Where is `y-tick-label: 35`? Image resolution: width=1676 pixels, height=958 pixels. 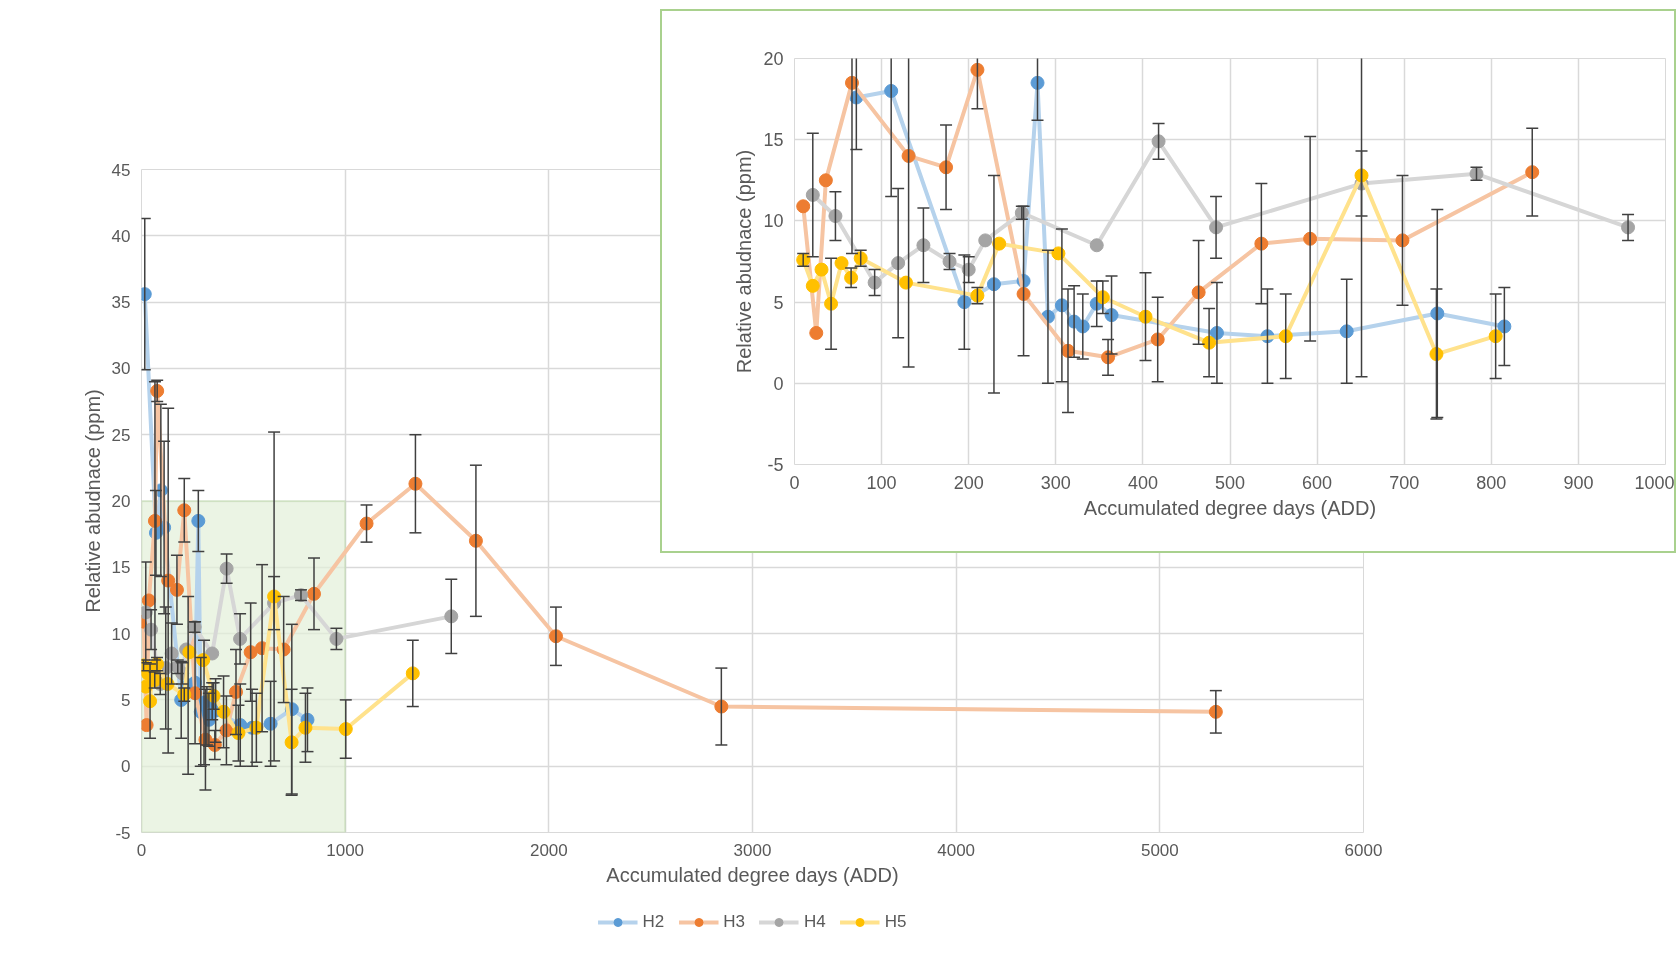
y-tick-label: 35 is located at coordinates (121, 303).